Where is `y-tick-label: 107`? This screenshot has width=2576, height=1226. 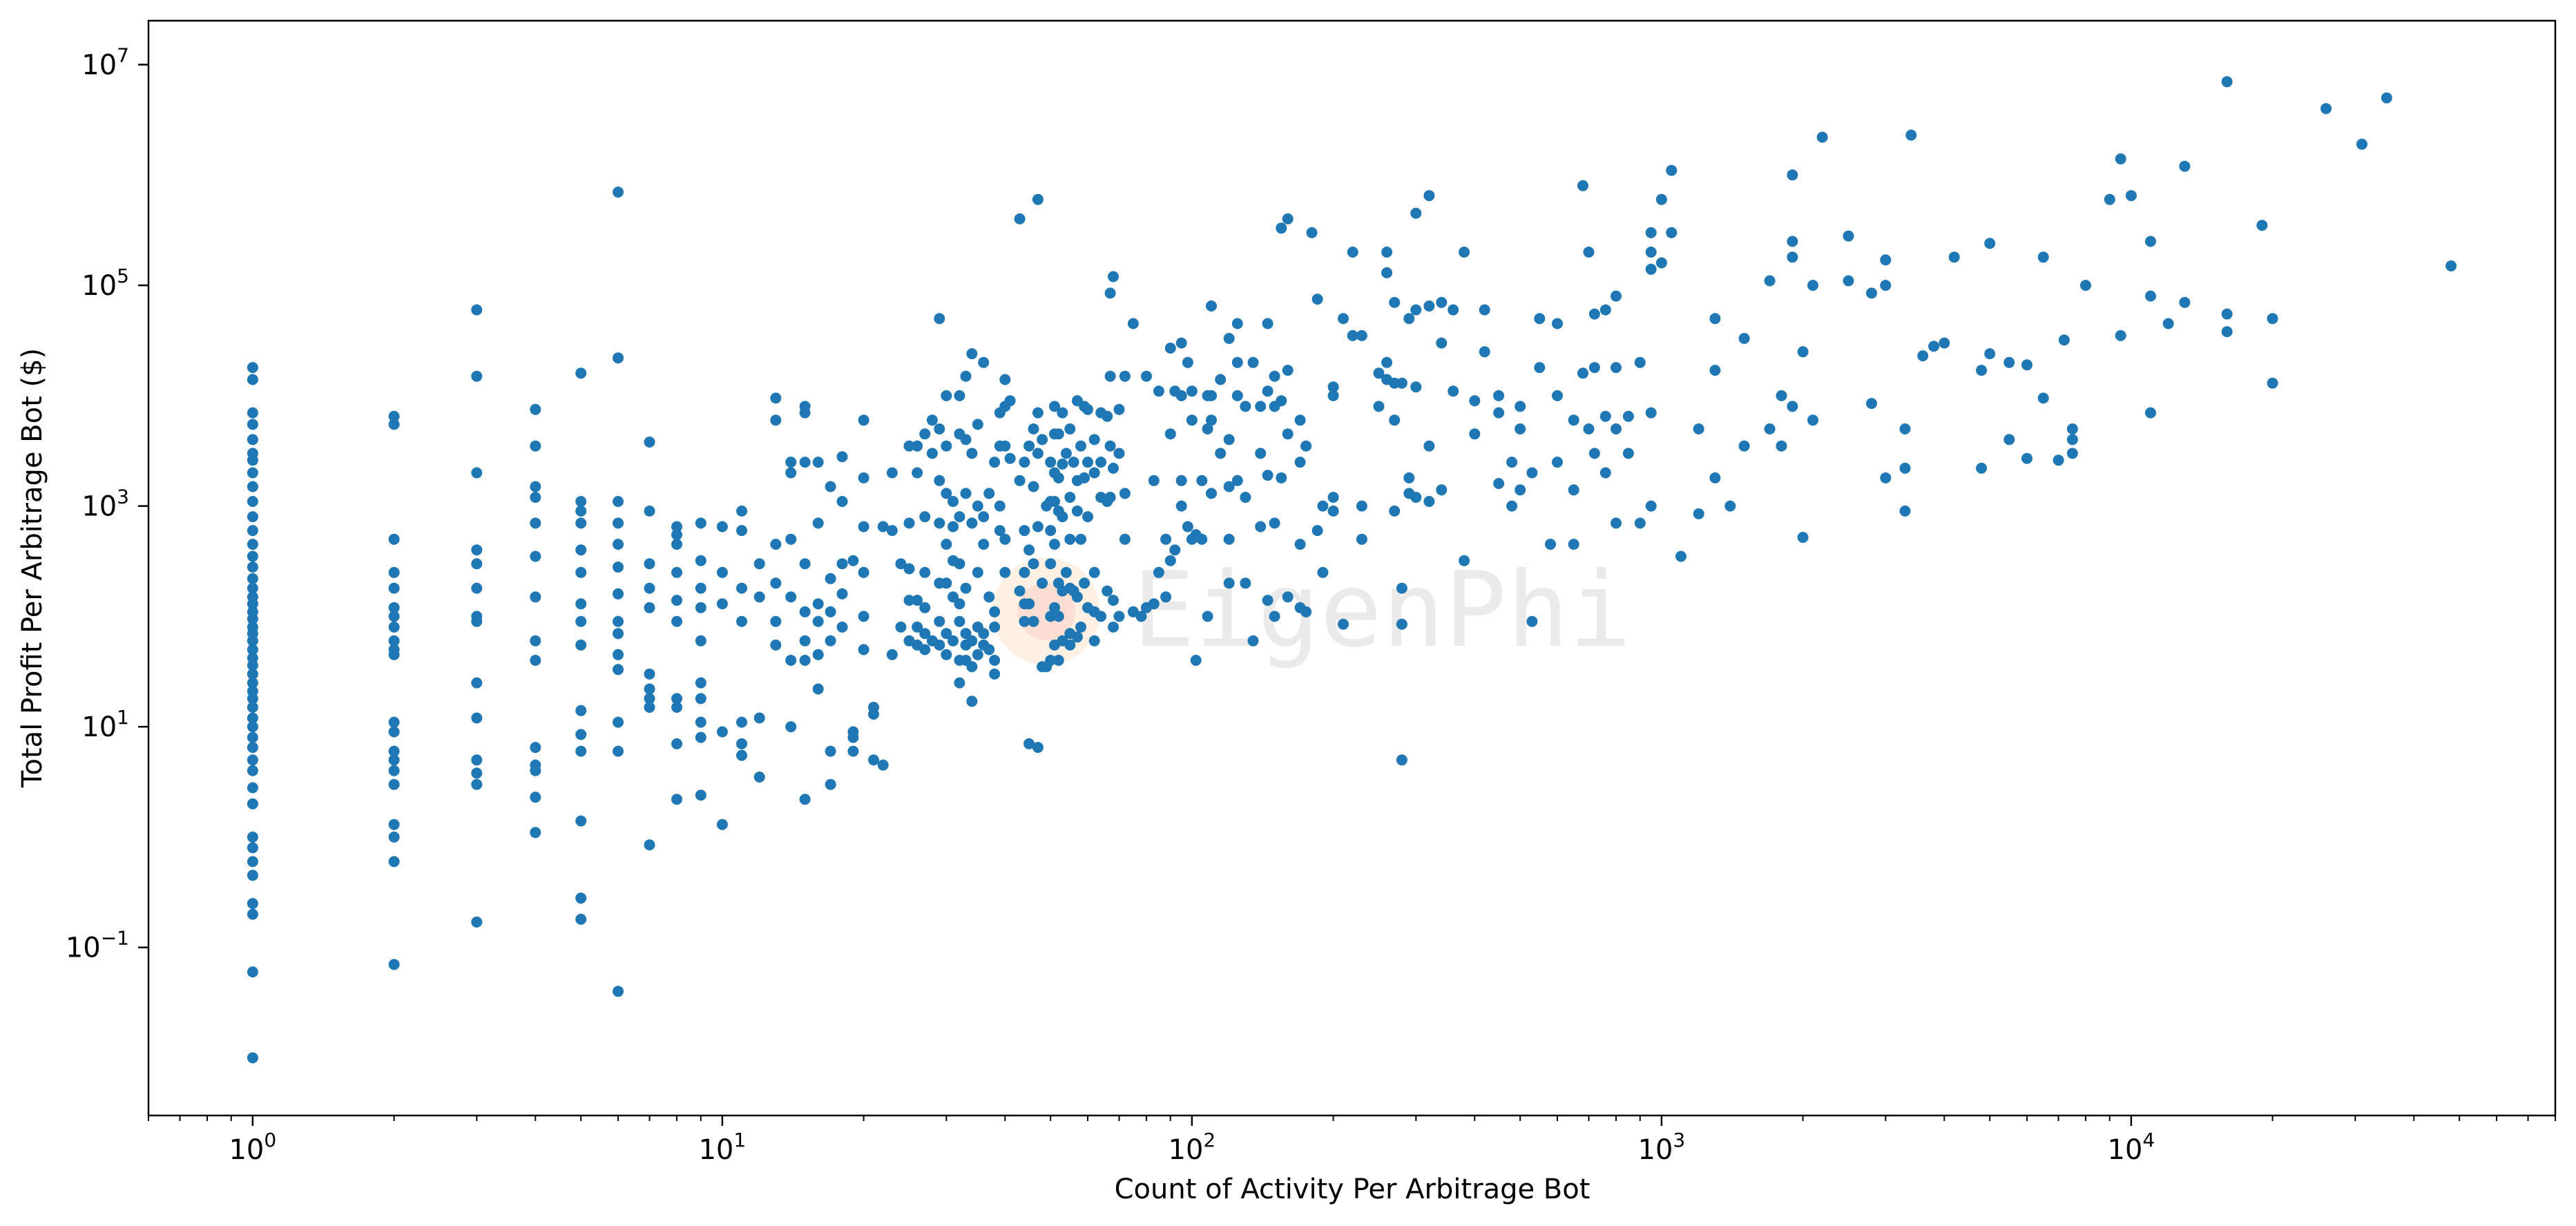
y-tick-label: 107 is located at coordinates (105, 63).